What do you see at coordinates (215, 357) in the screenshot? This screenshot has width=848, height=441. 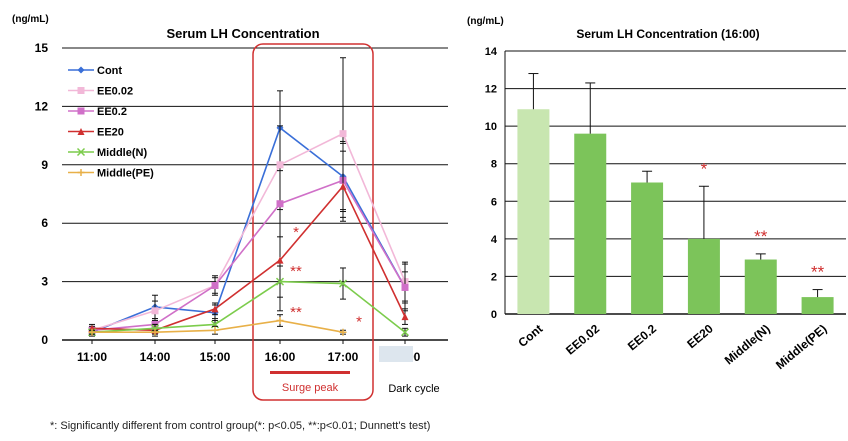 I see `x-tick-label: 15:00` at bounding box center [215, 357].